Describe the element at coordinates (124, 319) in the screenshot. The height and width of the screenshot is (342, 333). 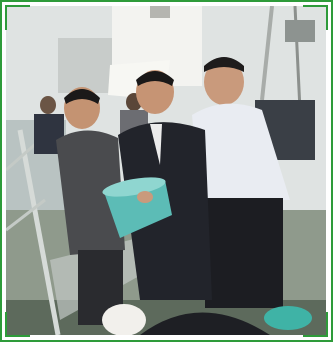
I see `hat` at that location.